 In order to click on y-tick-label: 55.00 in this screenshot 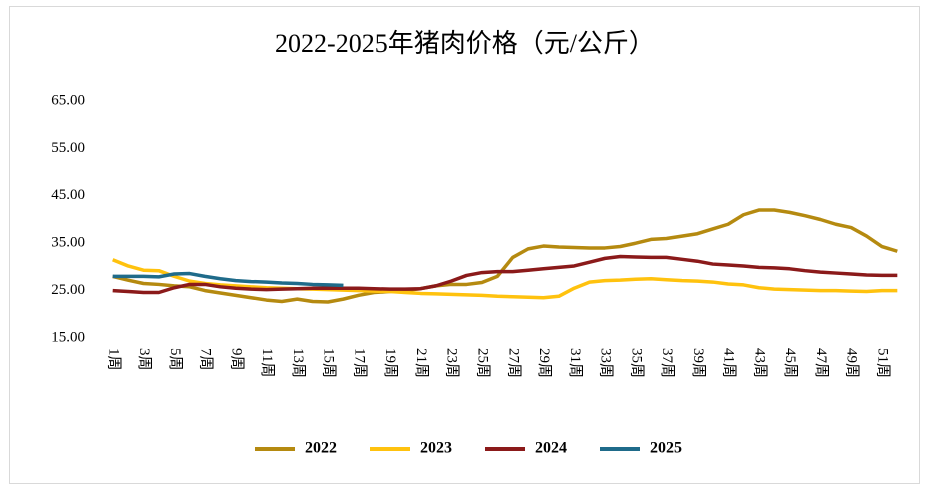, I will do `click(68, 148)`.